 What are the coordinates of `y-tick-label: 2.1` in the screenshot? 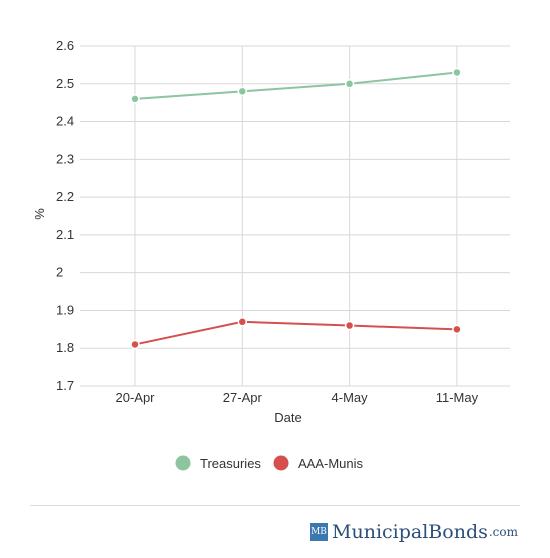 It's located at (65, 234).